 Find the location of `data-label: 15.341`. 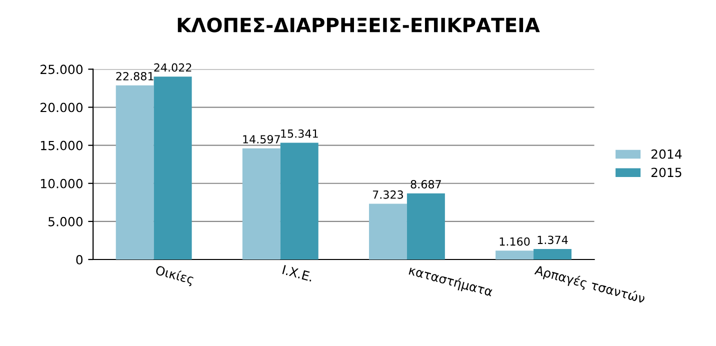

data-label: 15.341 is located at coordinates (299, 133).